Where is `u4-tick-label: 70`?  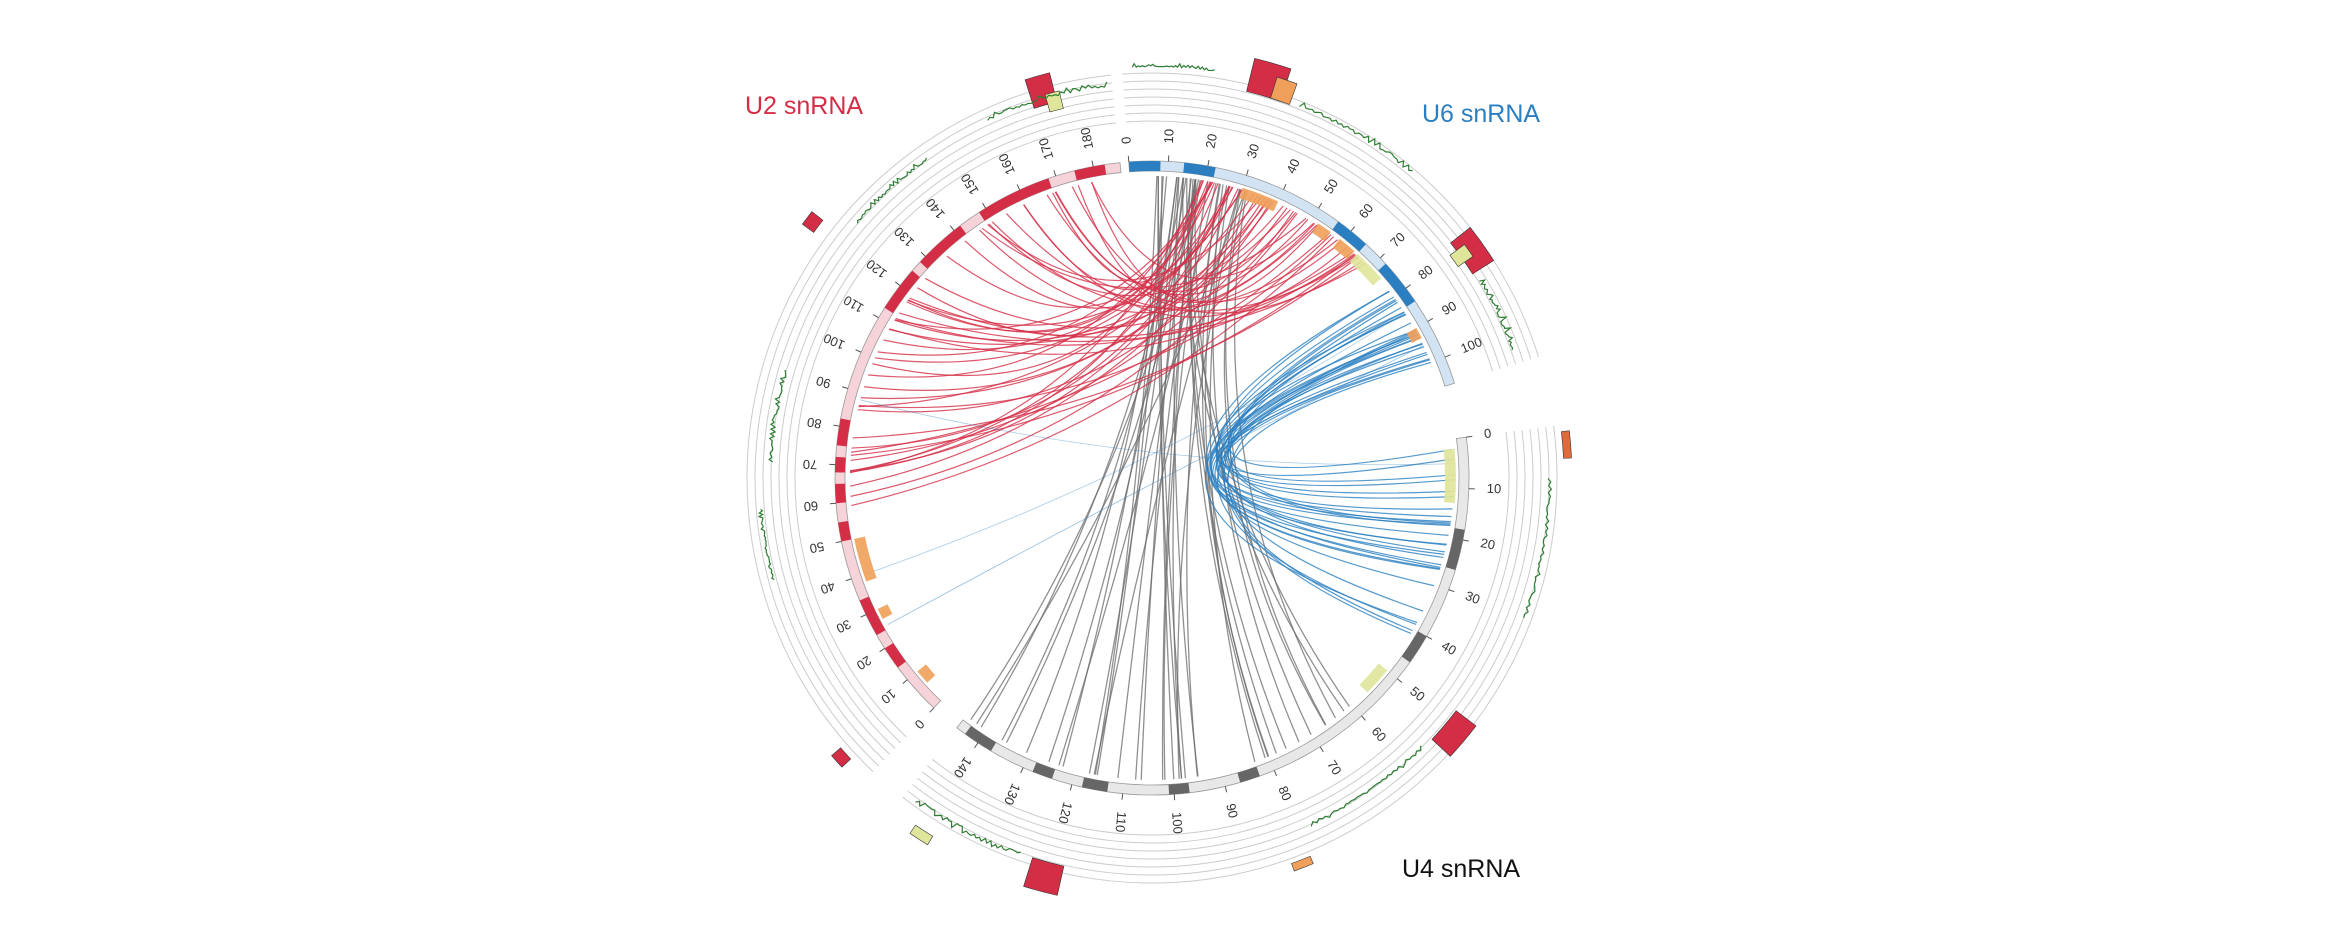
u4-tick-label: 70 is located at coordinates (1334, 767).